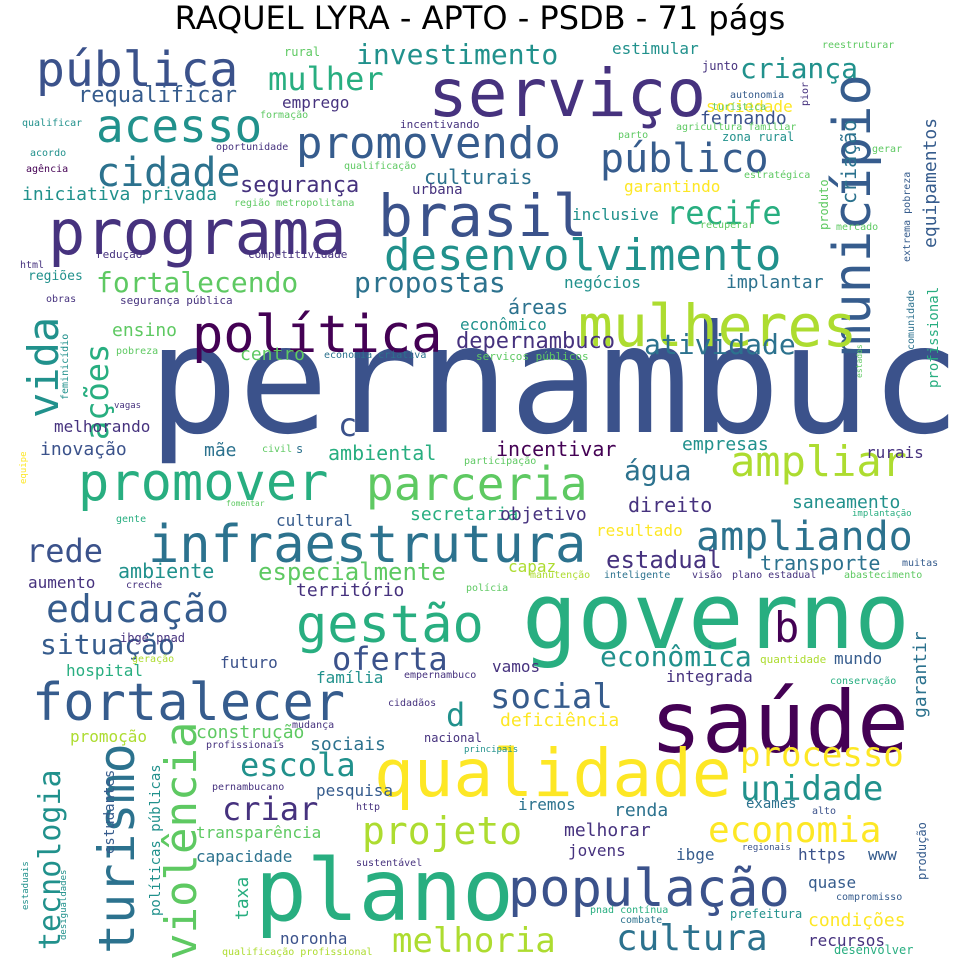 The height and width of the screenshot is (960, 960). Describe the element at coordinates (242, 898) in the screenshot. I see `cloud-word: taxa` at that location.